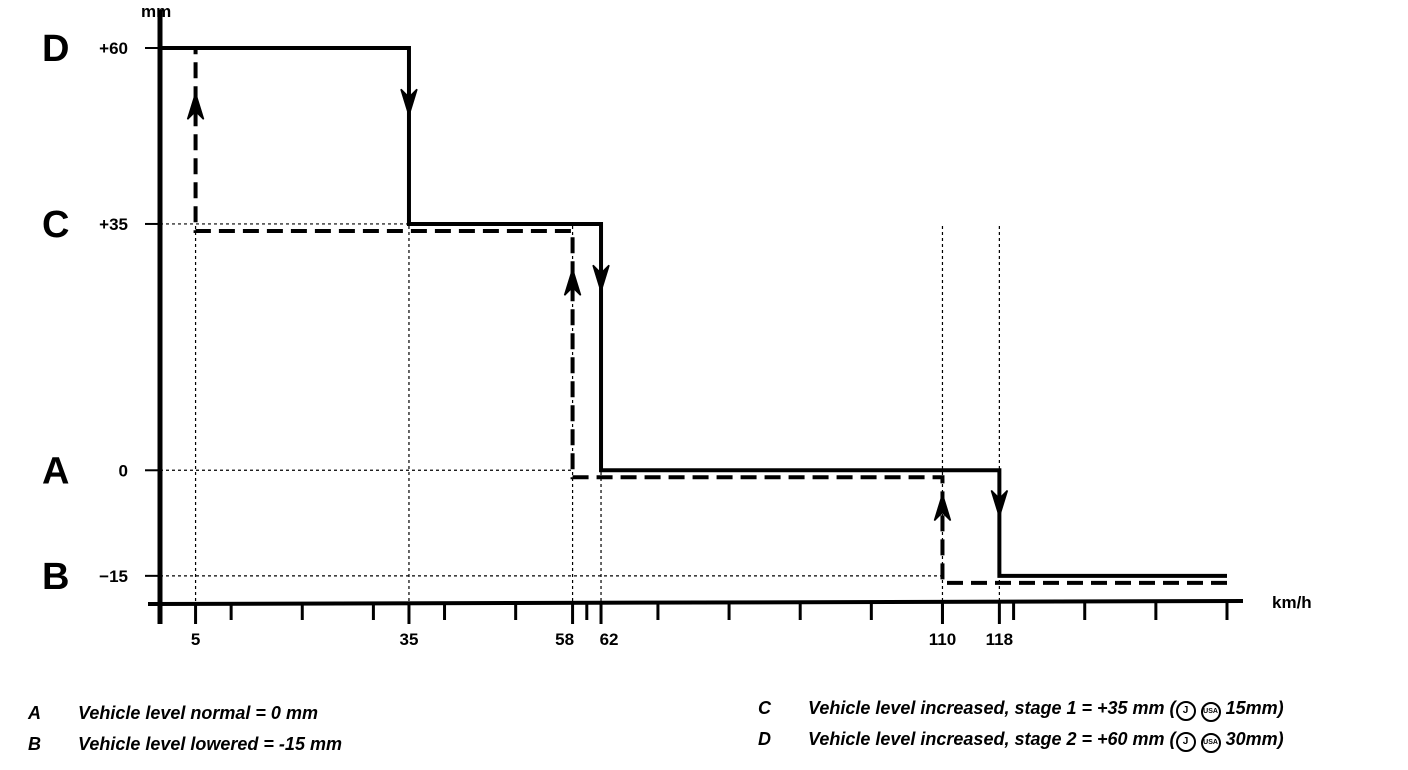  I want to click on x-tick-label: 118, so click(999, 639).